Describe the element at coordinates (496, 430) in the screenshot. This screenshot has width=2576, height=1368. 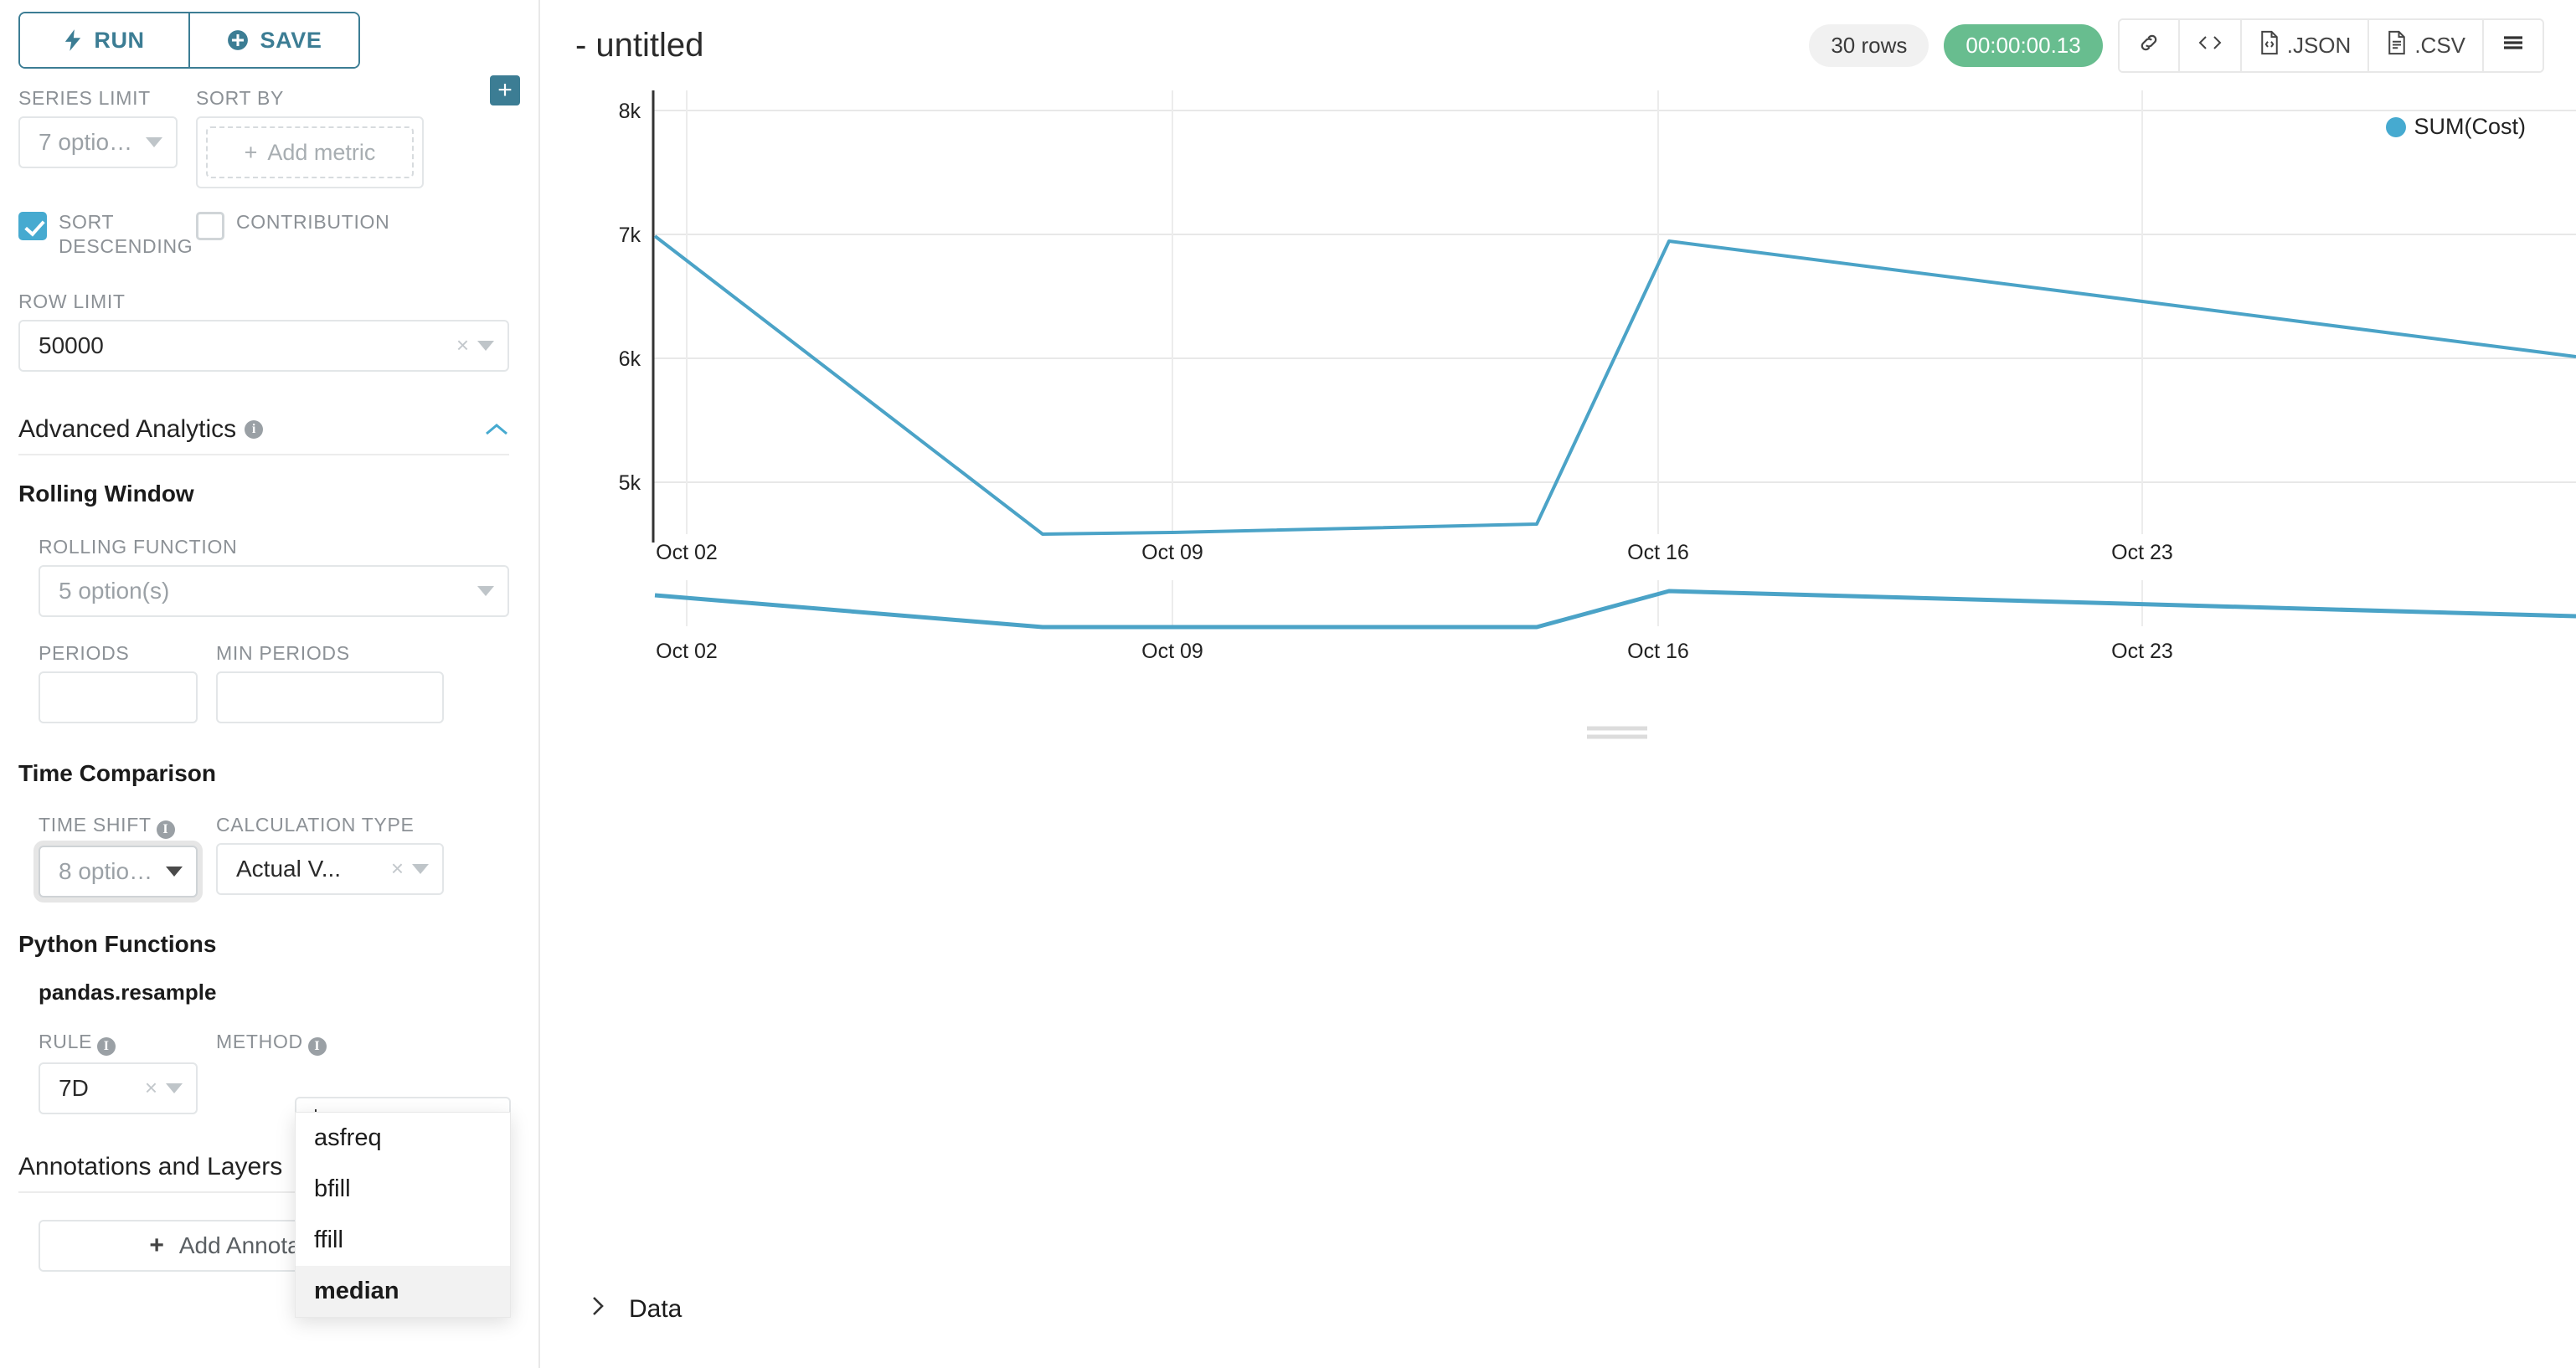
I see `chevron-up-icon` at that location.